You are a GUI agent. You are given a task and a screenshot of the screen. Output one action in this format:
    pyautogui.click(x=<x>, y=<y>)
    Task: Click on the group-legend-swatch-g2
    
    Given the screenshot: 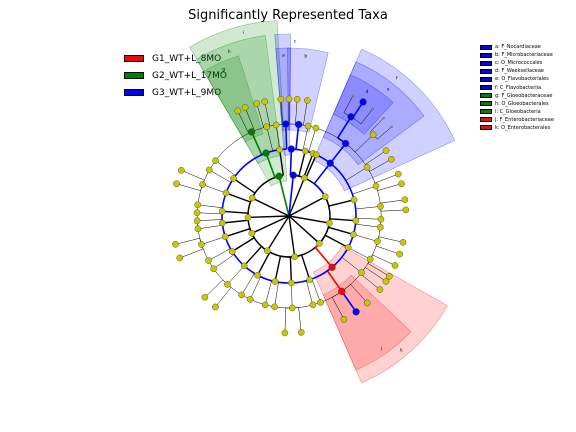 What is the action you would take?
    pyautogui.click(x=134, y=75)
    